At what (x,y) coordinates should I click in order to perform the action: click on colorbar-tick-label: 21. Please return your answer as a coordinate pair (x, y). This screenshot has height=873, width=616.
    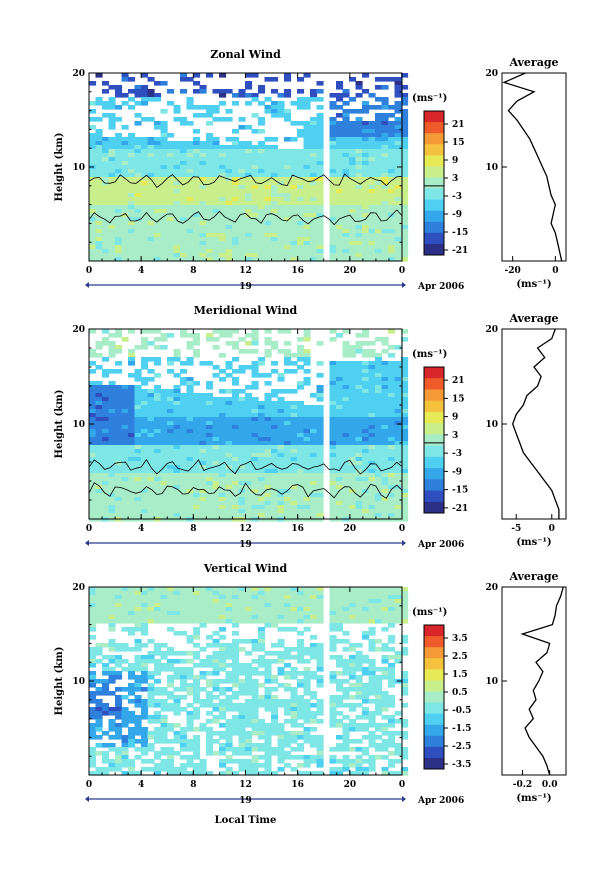
    Looking at the image, I should click on (458, 125).